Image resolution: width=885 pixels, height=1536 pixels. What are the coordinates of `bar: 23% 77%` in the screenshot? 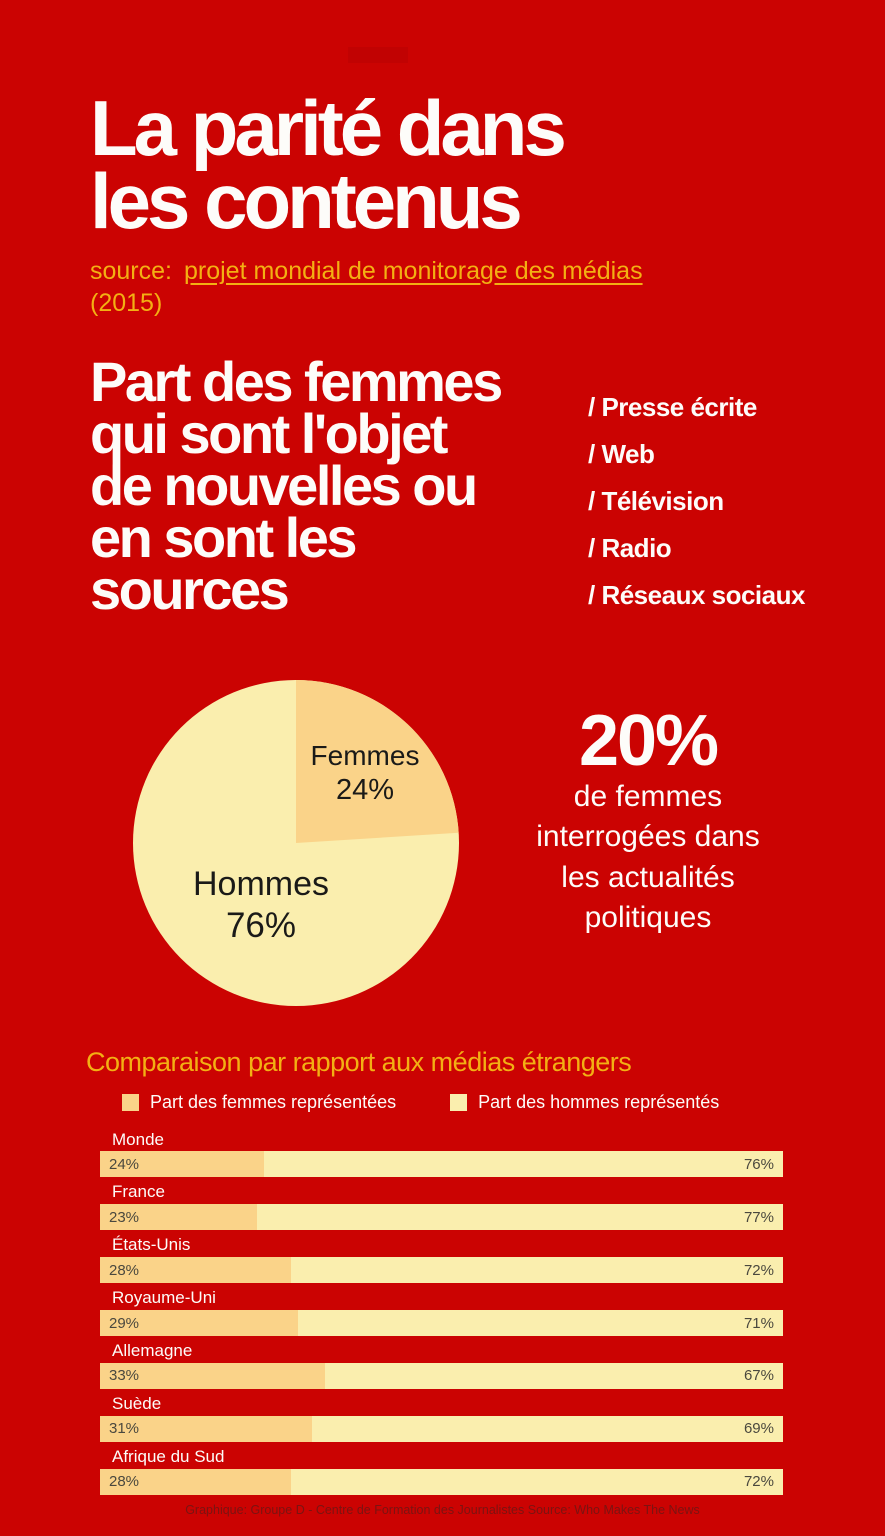 It's located at (441, 1217).